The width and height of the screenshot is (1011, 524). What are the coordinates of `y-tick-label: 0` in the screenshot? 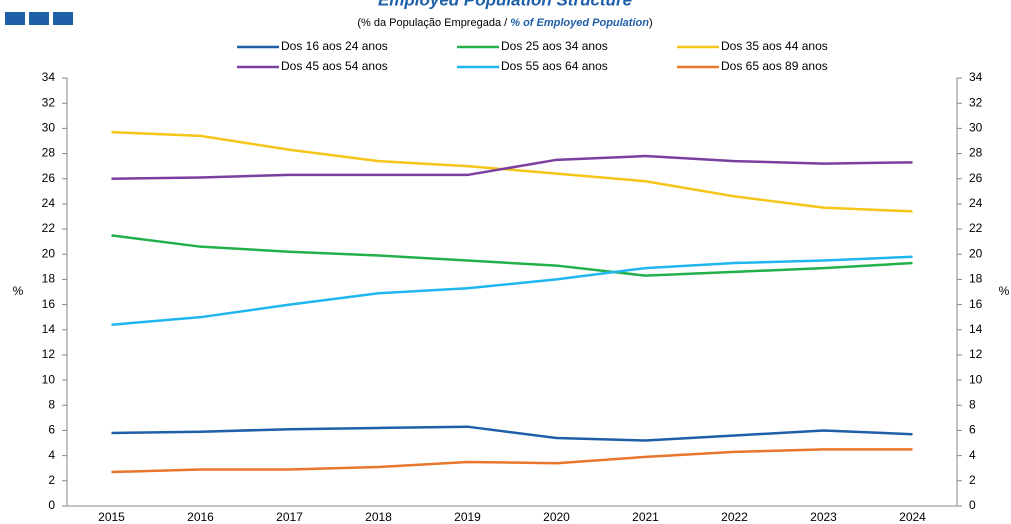 It's located at (51, 505).